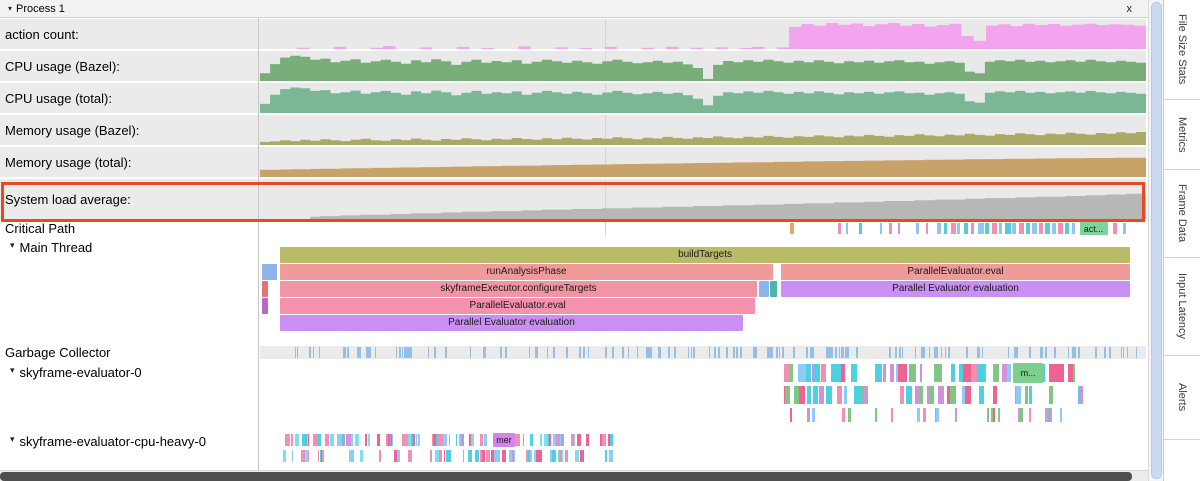  Describe the element at coordinates (703, 34) in the screenshot. I see `action-count-chart` at that location.